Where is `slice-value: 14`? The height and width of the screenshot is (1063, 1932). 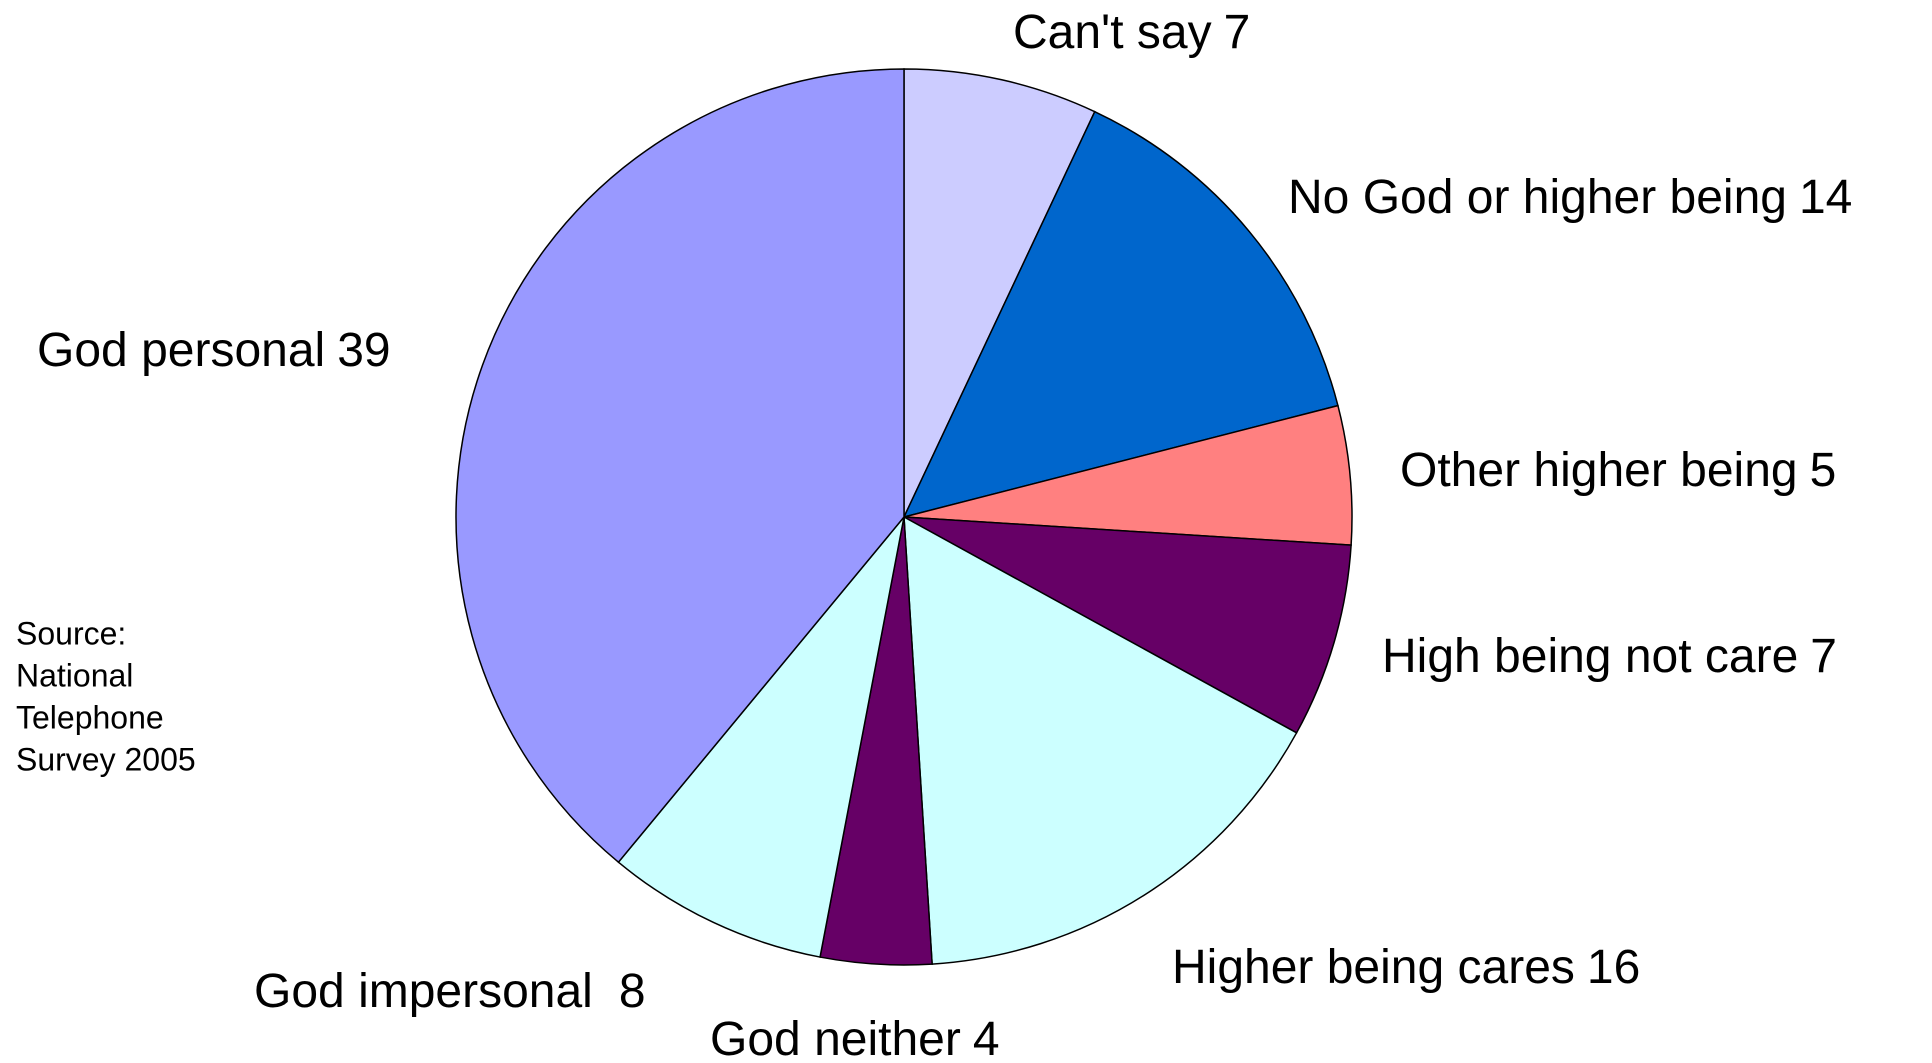
slice-value: 14 is located at coordinates (1825, 197).